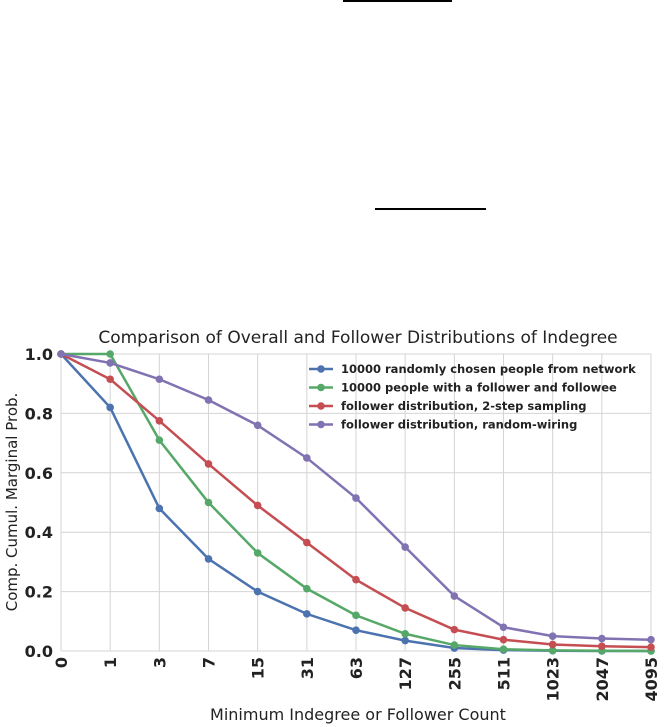  Describe the element at coordinates (405, 673) in the screenshot. I see `x-tick-label: 127` at that location.